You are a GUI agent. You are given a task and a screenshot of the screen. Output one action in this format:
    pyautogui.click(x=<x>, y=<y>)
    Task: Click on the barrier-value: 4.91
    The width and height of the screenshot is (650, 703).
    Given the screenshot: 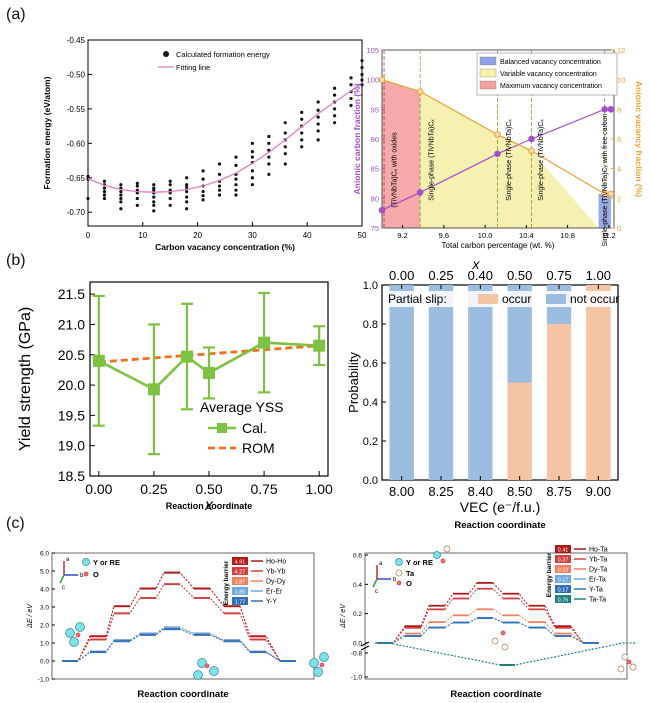 What is the action you would take?
    pyautogui.click(x=240, y=562)
    